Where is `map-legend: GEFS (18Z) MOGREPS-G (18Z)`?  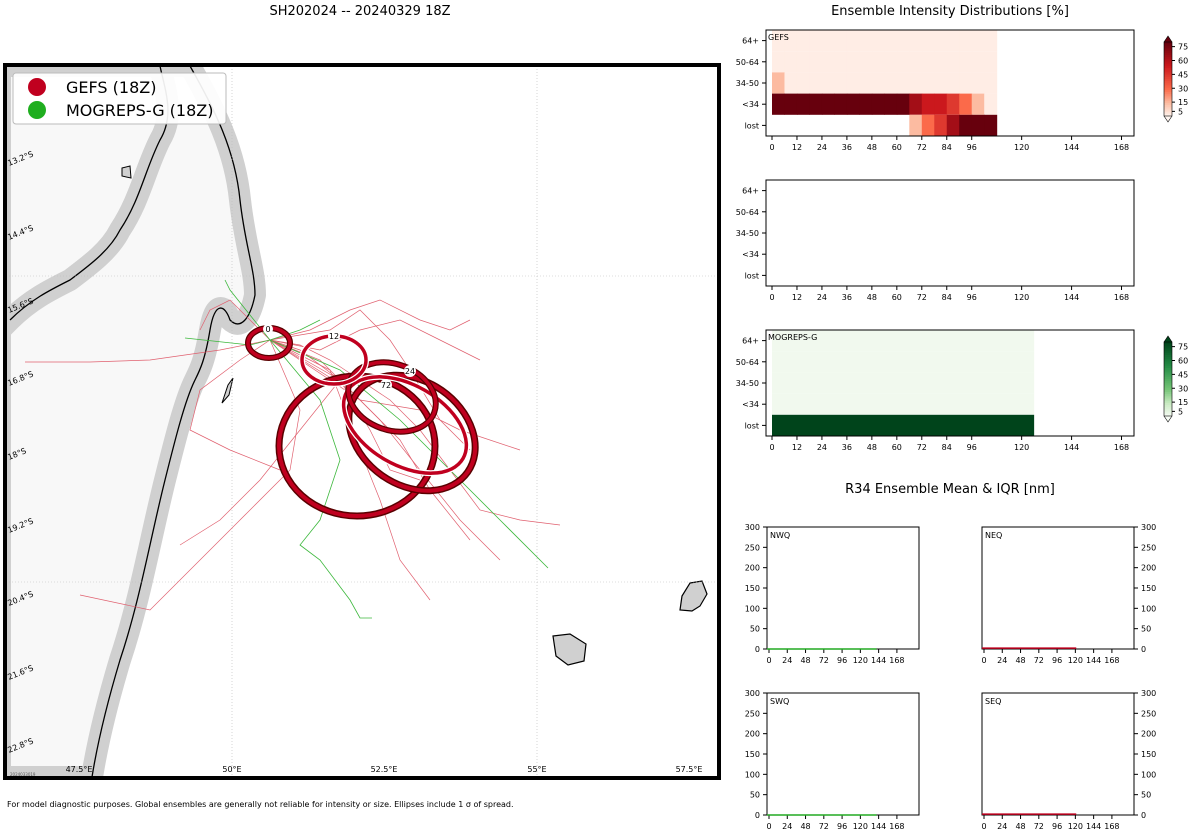
map-legend: GEFS (18Z) MOGREPS-G (18Z) is located at coordinates (119, 98).